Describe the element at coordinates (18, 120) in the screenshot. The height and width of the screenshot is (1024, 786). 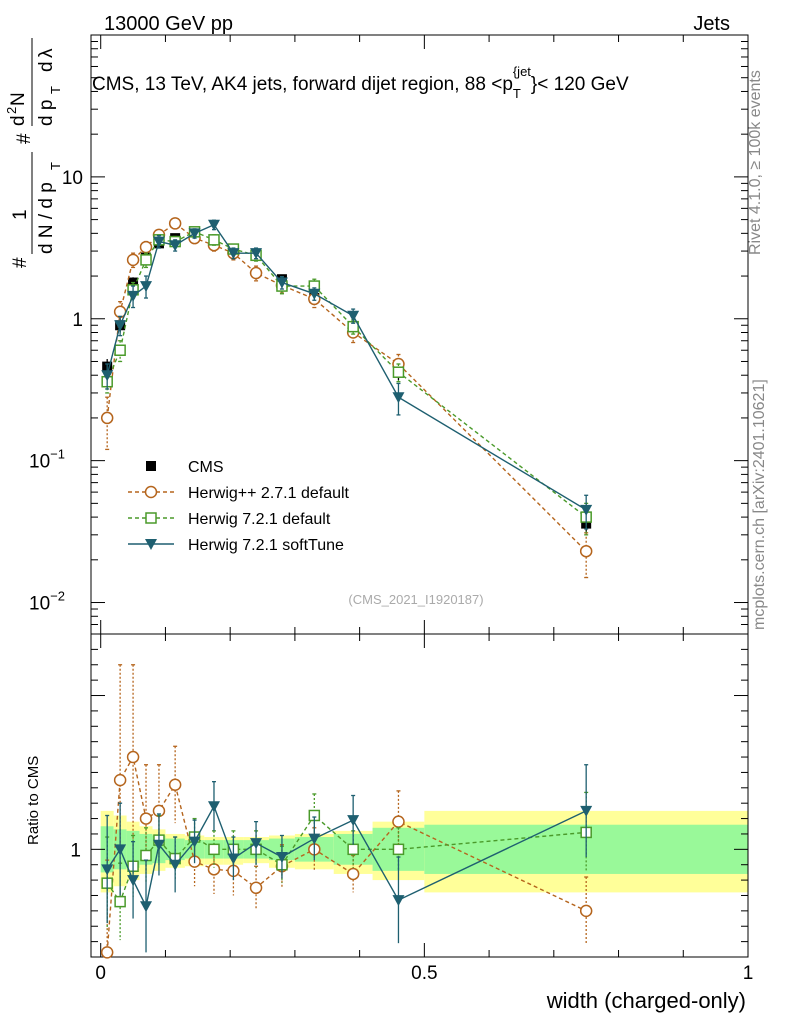
I see `ylabel-d: d` at that location.